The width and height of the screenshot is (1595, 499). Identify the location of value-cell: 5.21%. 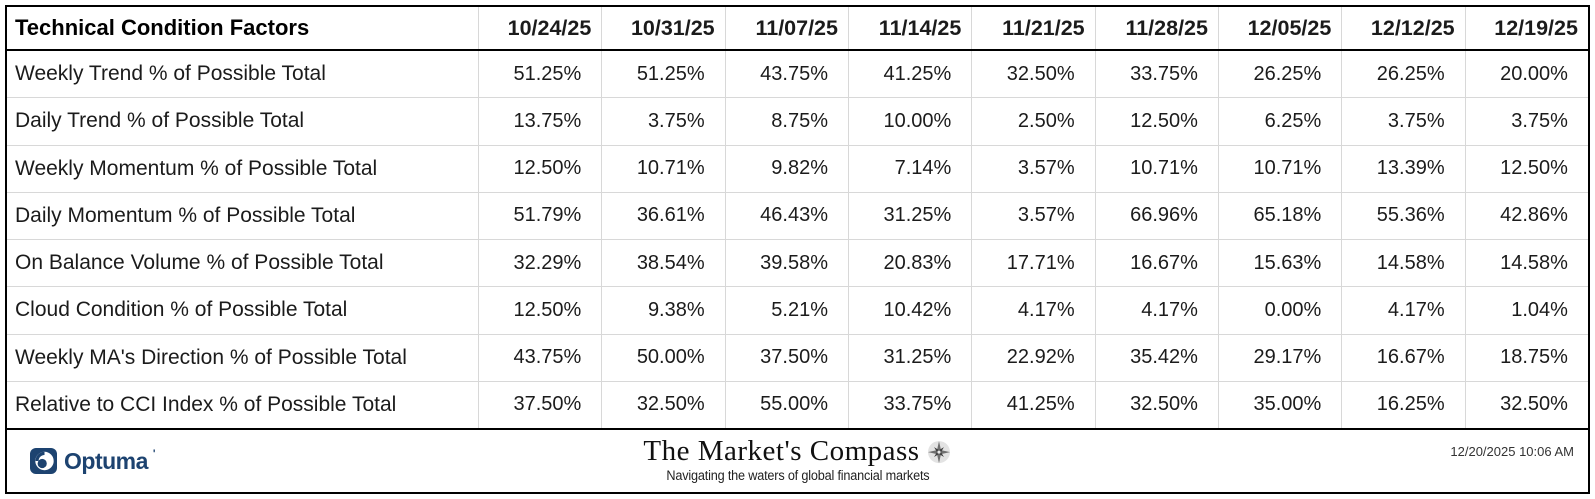
(787, 310).